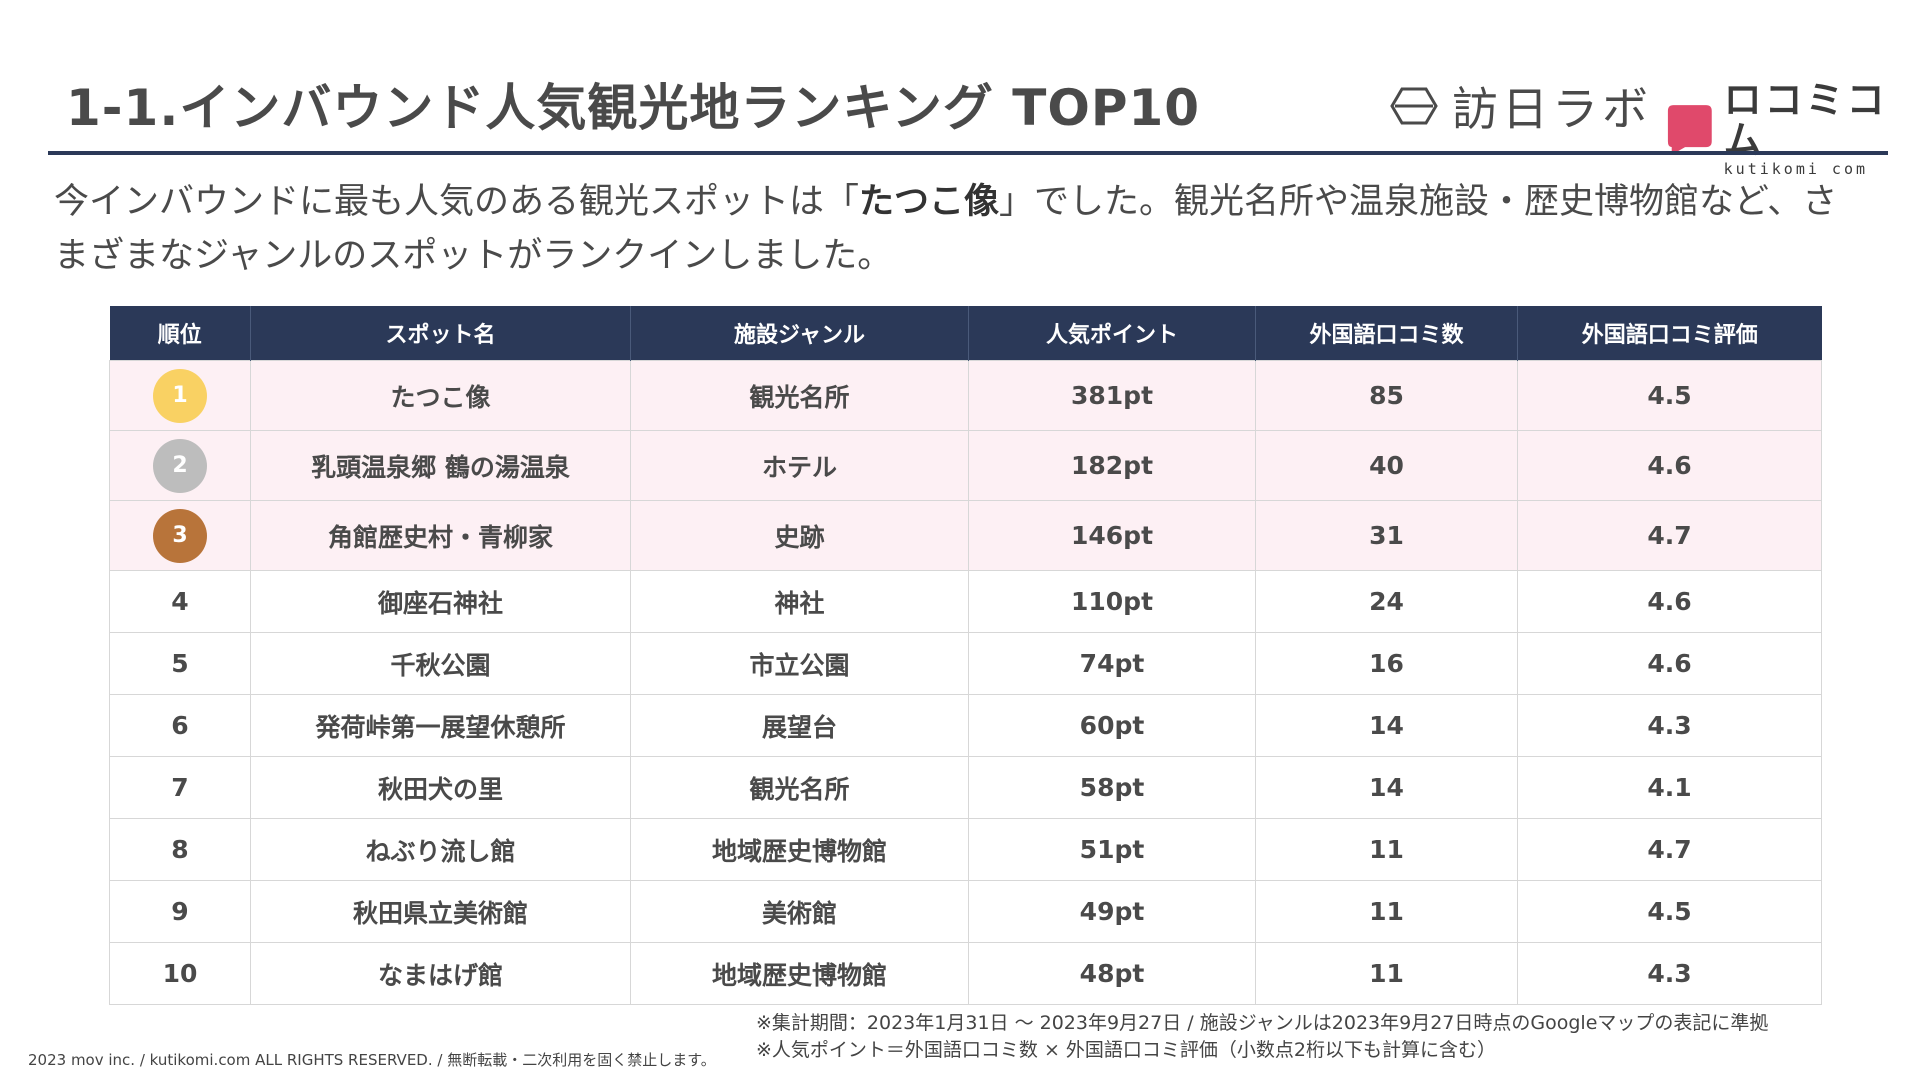 The image size is (1919, 1080). I want to click on table-row: 9 秋田県立美術館 美術館 49pt 11 4.5, so click(965, 911).